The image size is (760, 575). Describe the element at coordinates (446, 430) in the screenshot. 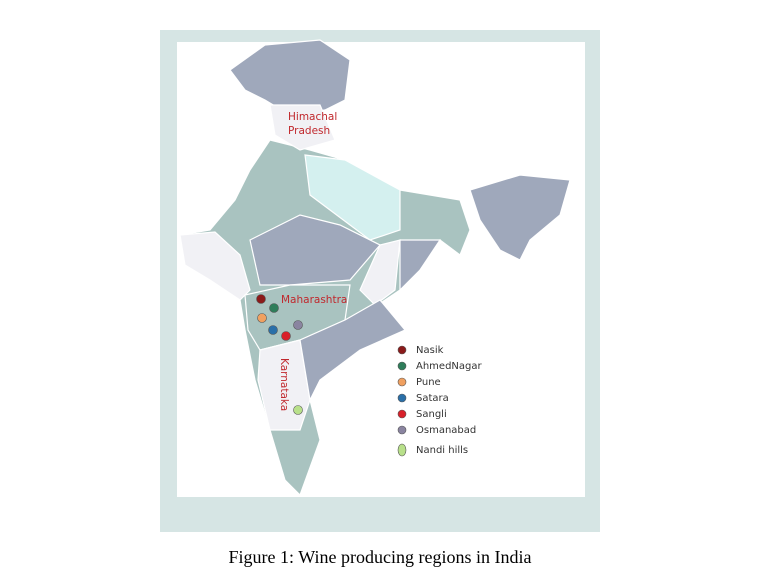

I see `legend-label: Osmanabad` at that location.